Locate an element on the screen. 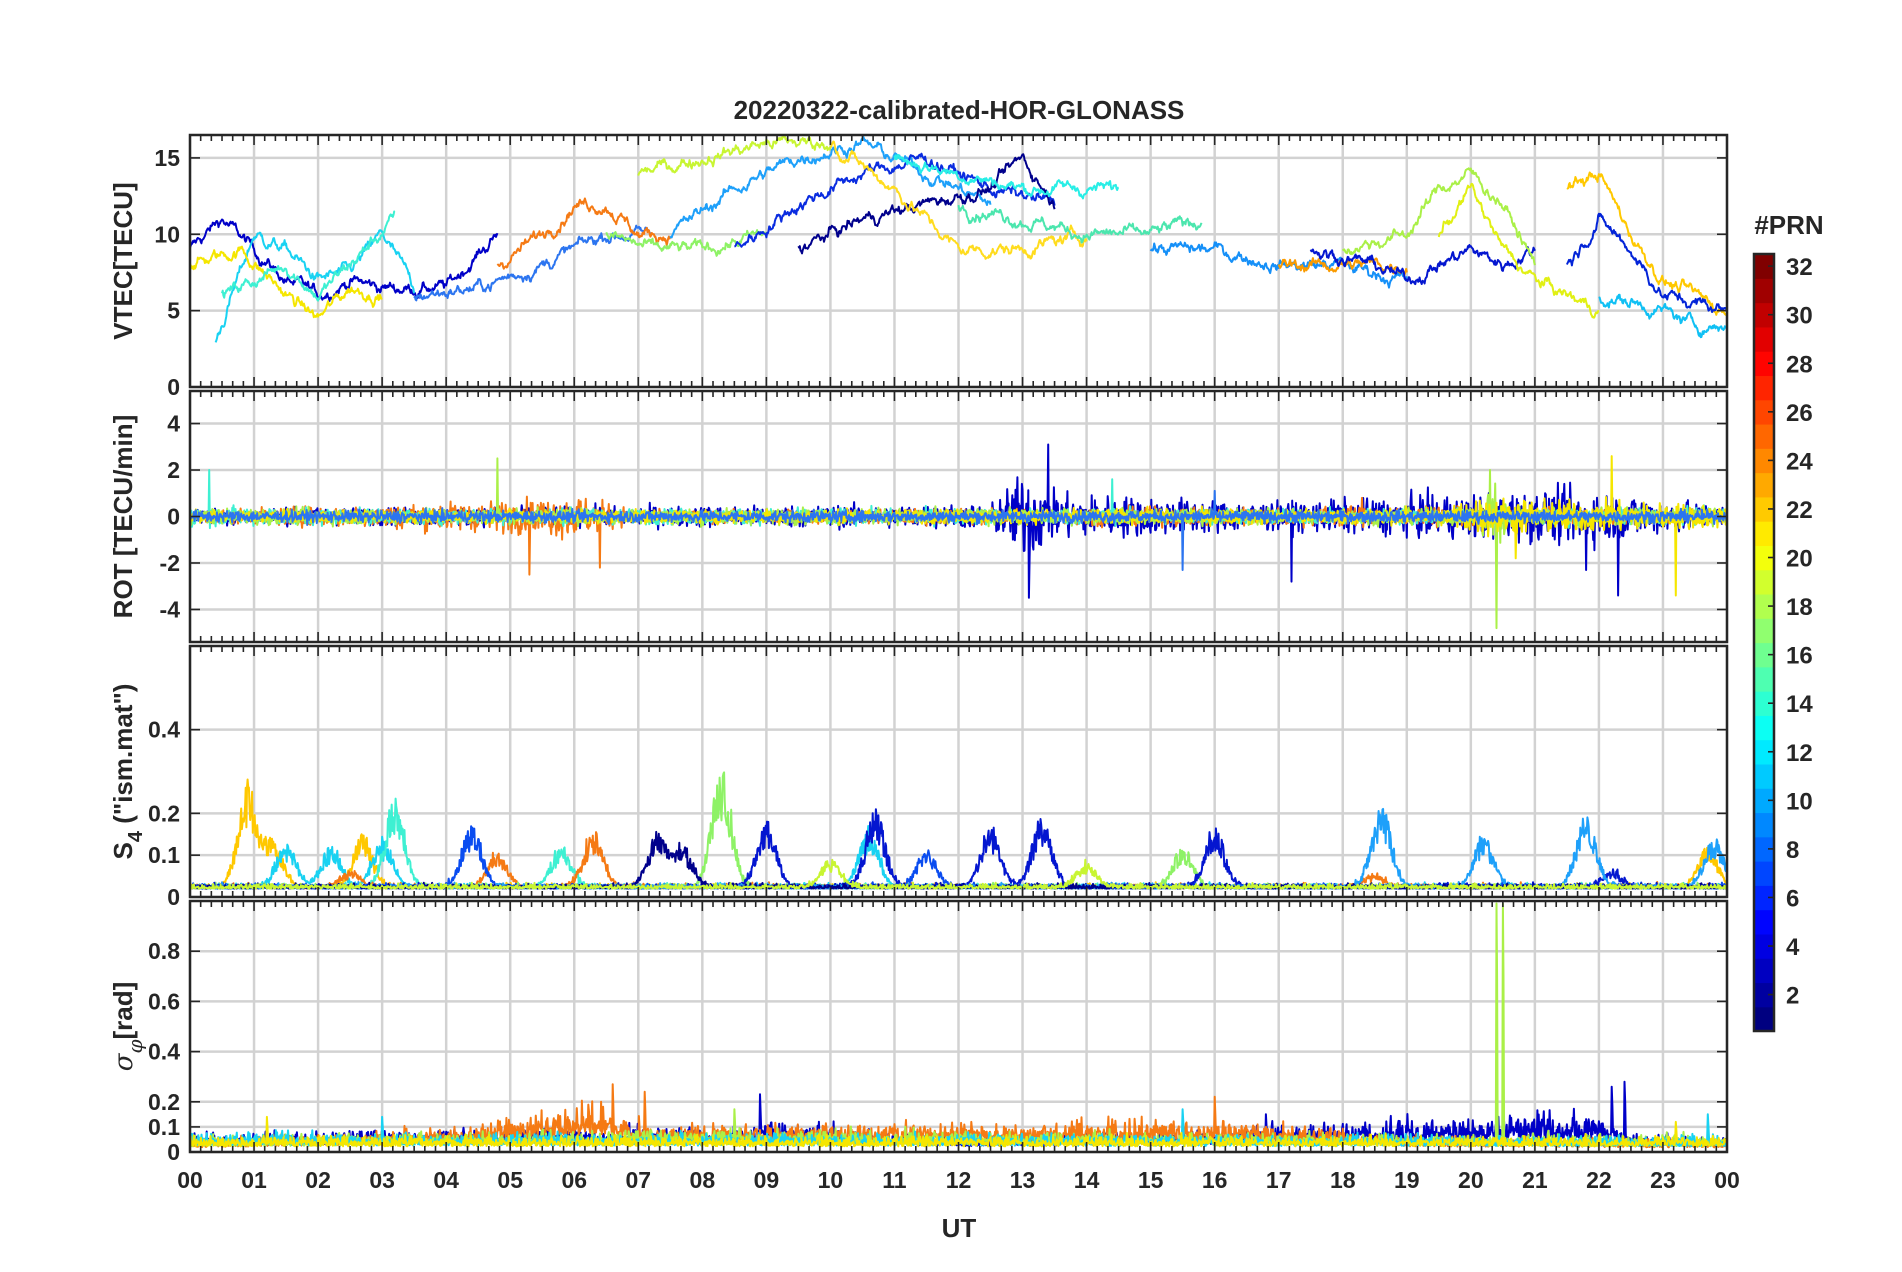  x-tick-label: 22 is located at coordinates (1599, 1180).